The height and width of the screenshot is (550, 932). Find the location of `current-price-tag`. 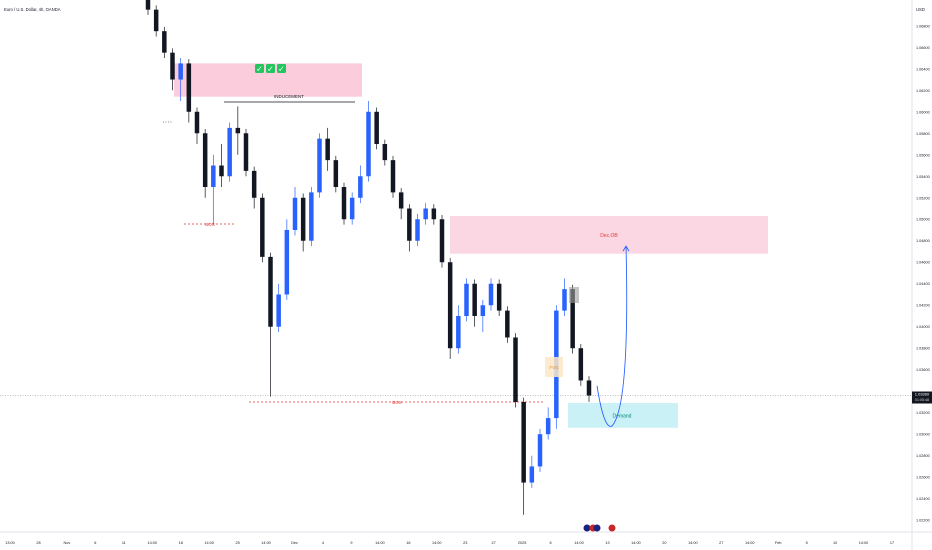

current-price-tag is located at coordinates (922, 397).